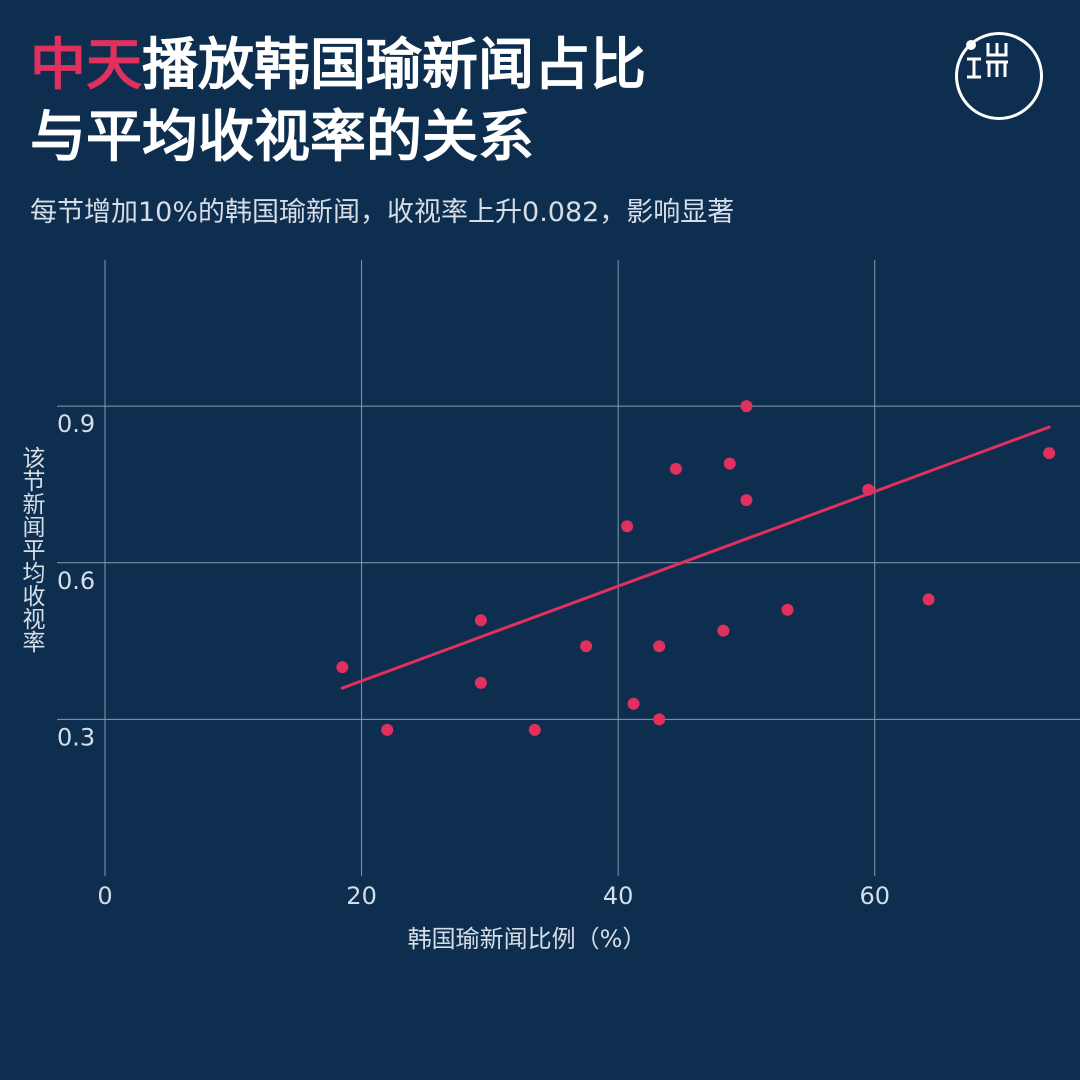  Describe the element at coordinates (31, 549) in the screenshot. I see `y-axis-label: 该节新闻平均收视率` at that location.